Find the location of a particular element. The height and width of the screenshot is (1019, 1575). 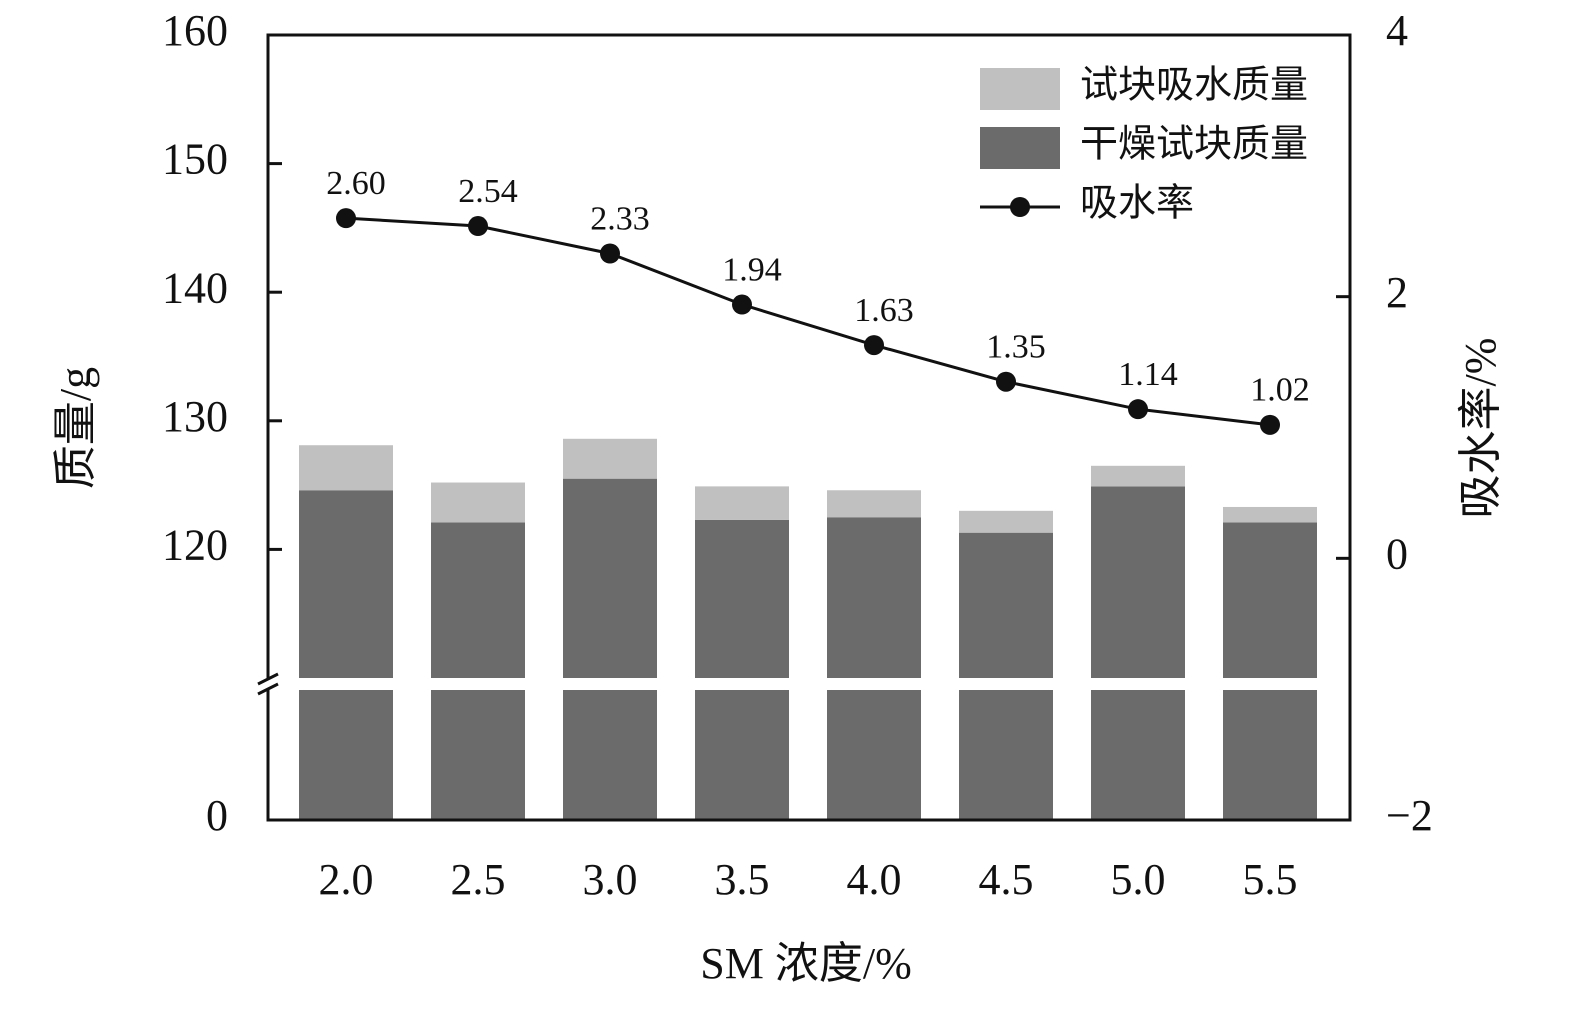

y-tick-label: 140 is located at coordinates (195, 287).